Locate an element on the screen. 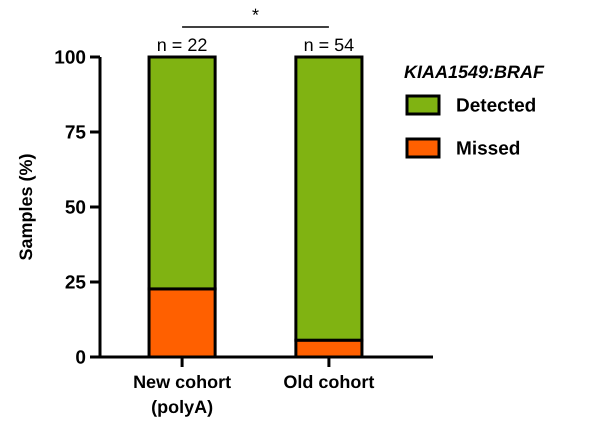 The height and width of the screenshot is (424, 589). legend-label: Detected is located at coordinates (496, 106).